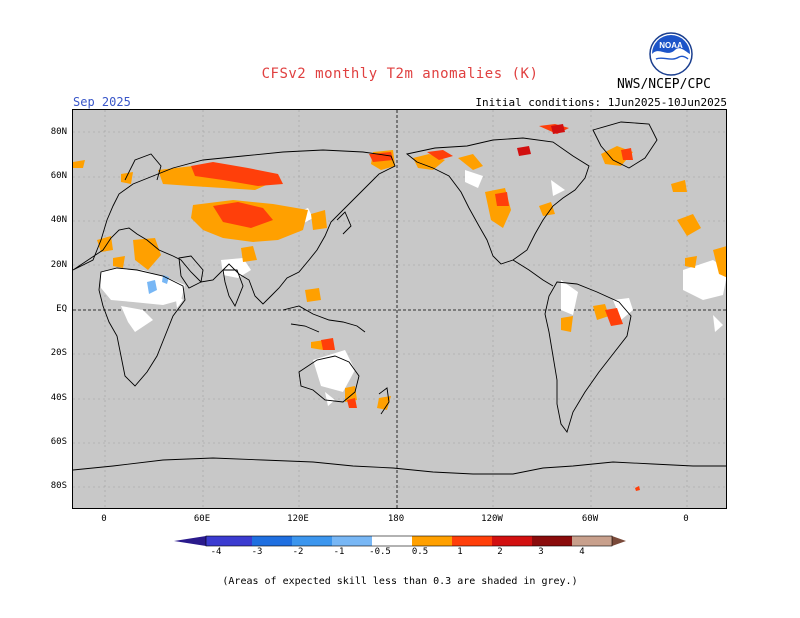 The image size is (800, 618). I want to click on lat-label-40n: 40N, so click(58, 220).